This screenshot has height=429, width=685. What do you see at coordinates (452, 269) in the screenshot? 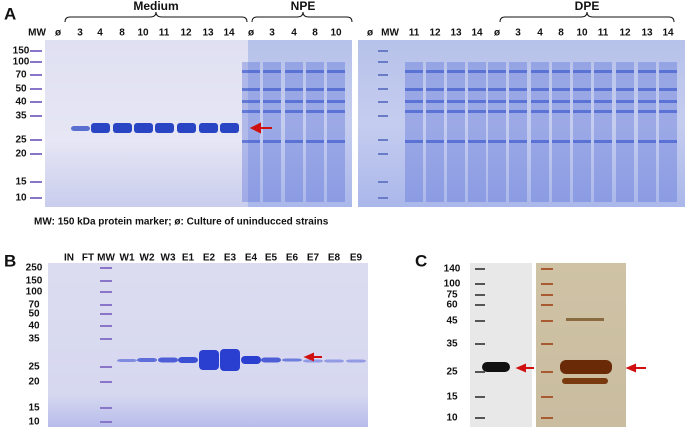
I see `label: 140` at bounding box center [452, 269].